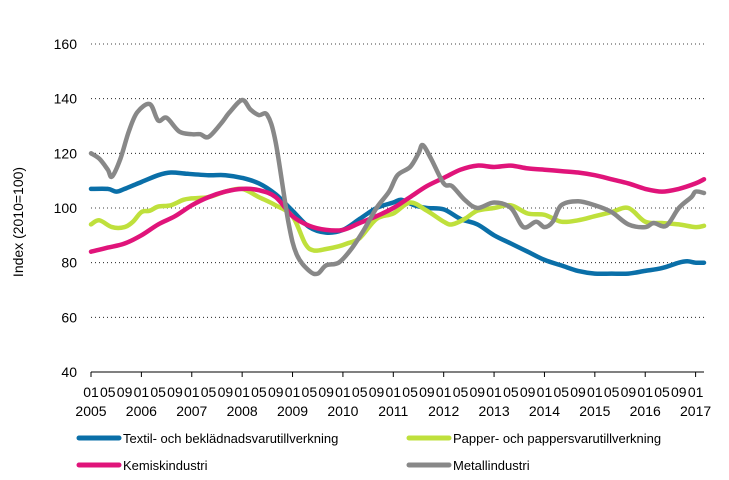 The width and height of the screenshot is (729, 480). What do you see at coordinates (326, 392) in the screenshot?
I see `x-tick-label-2009-09: 09` at bounding box center [326, 392].